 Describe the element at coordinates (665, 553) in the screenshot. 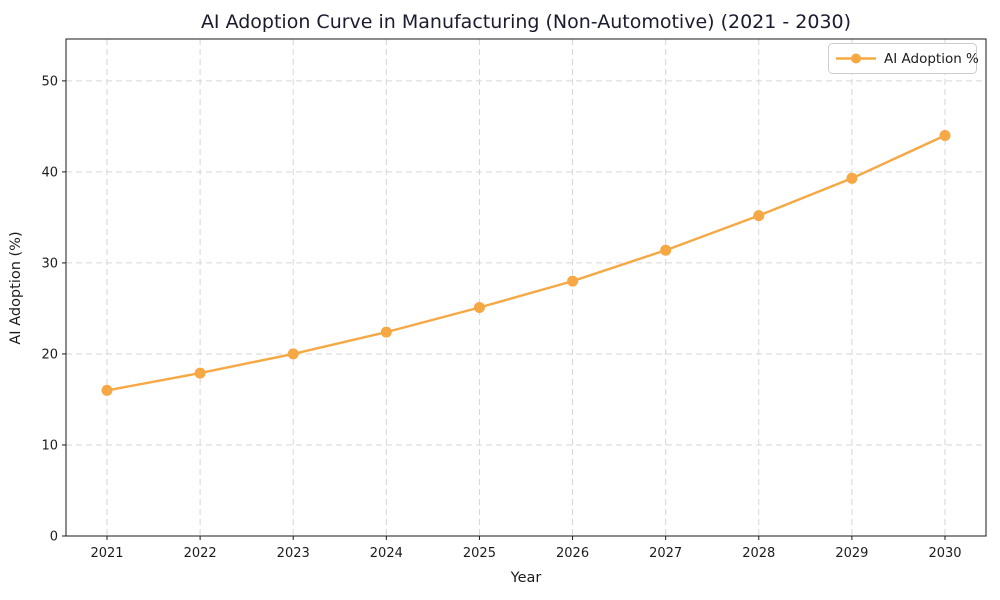

I see `x-tick-label: 2027` at that location.